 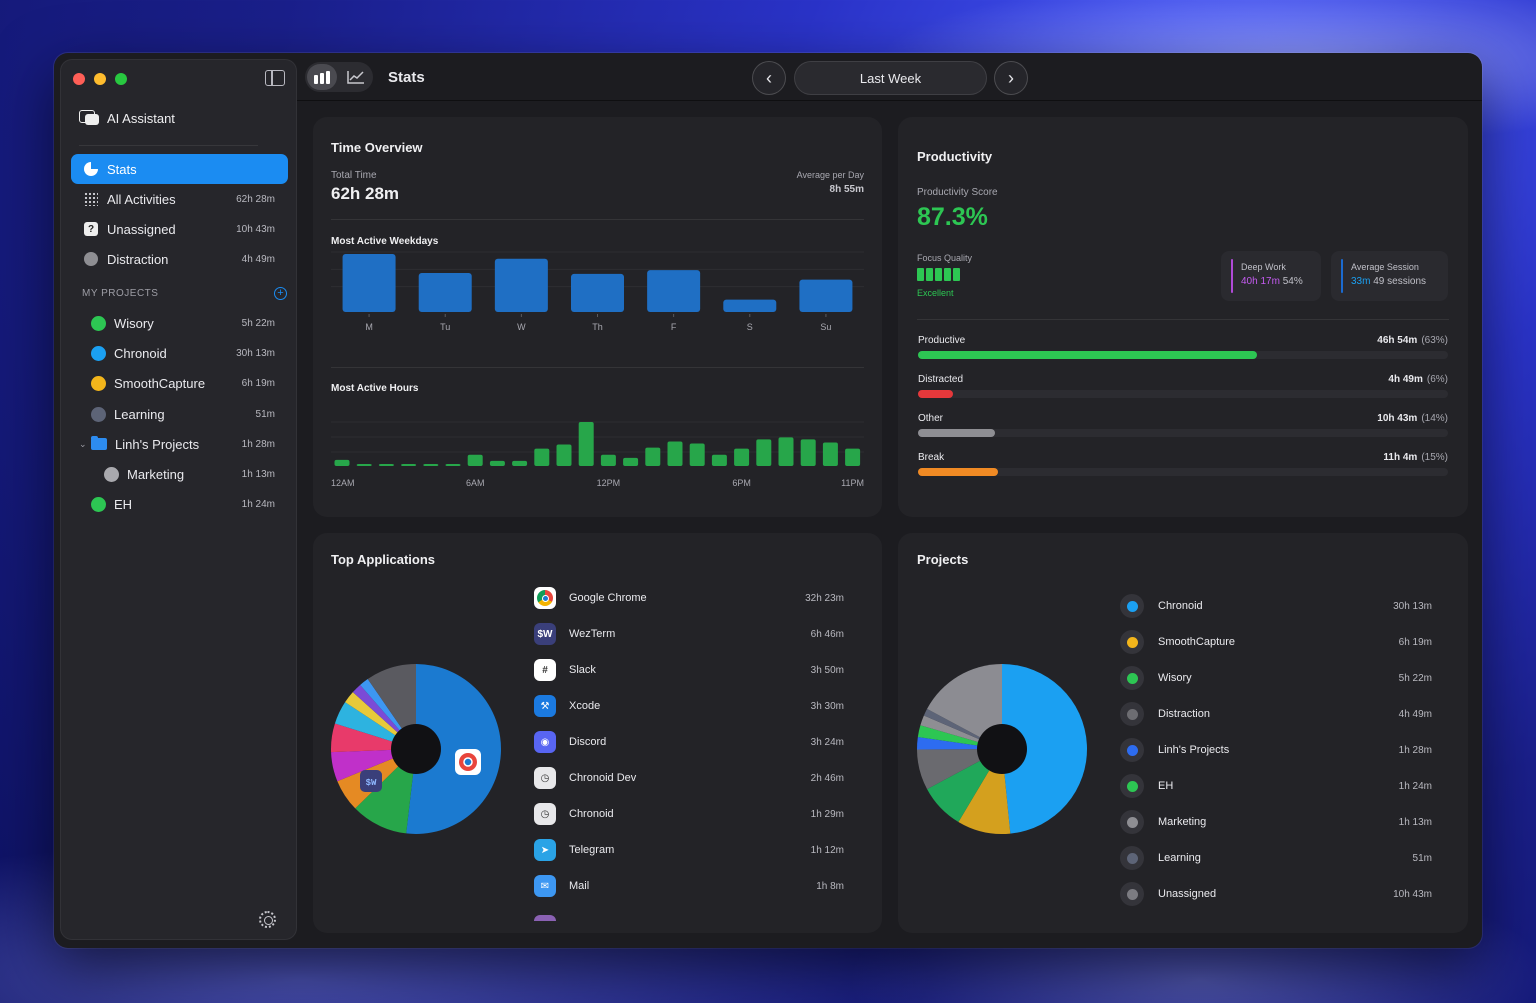 I want to click on minimize-window-button, so click(x=100, y=79).